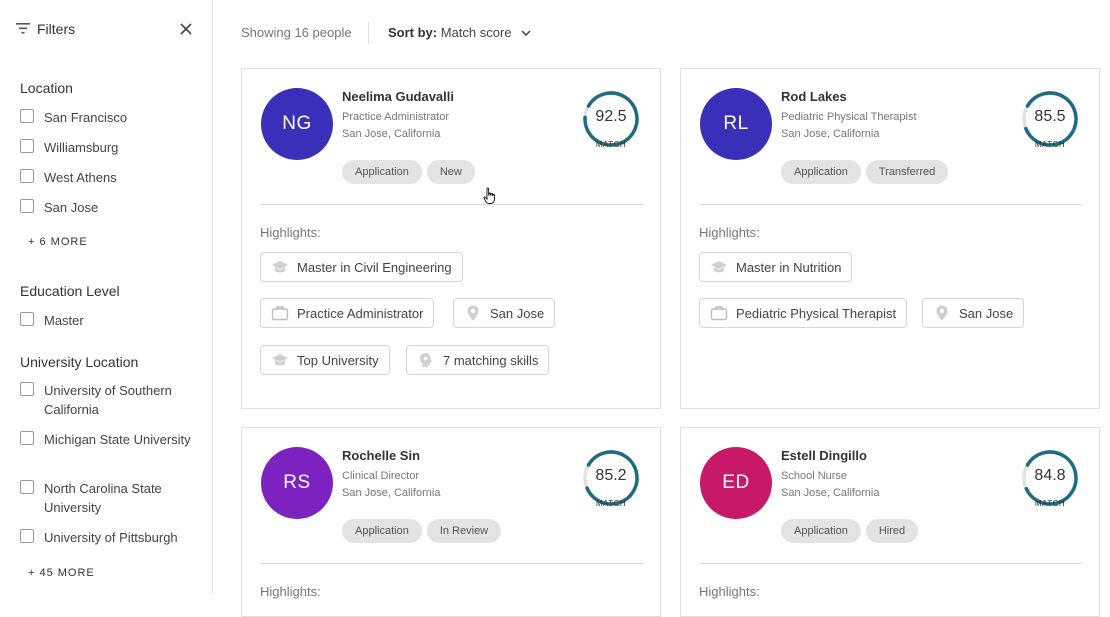 The image size is (1110, 617). I want to click on university-filter-title: University Location, so click(79, 362).